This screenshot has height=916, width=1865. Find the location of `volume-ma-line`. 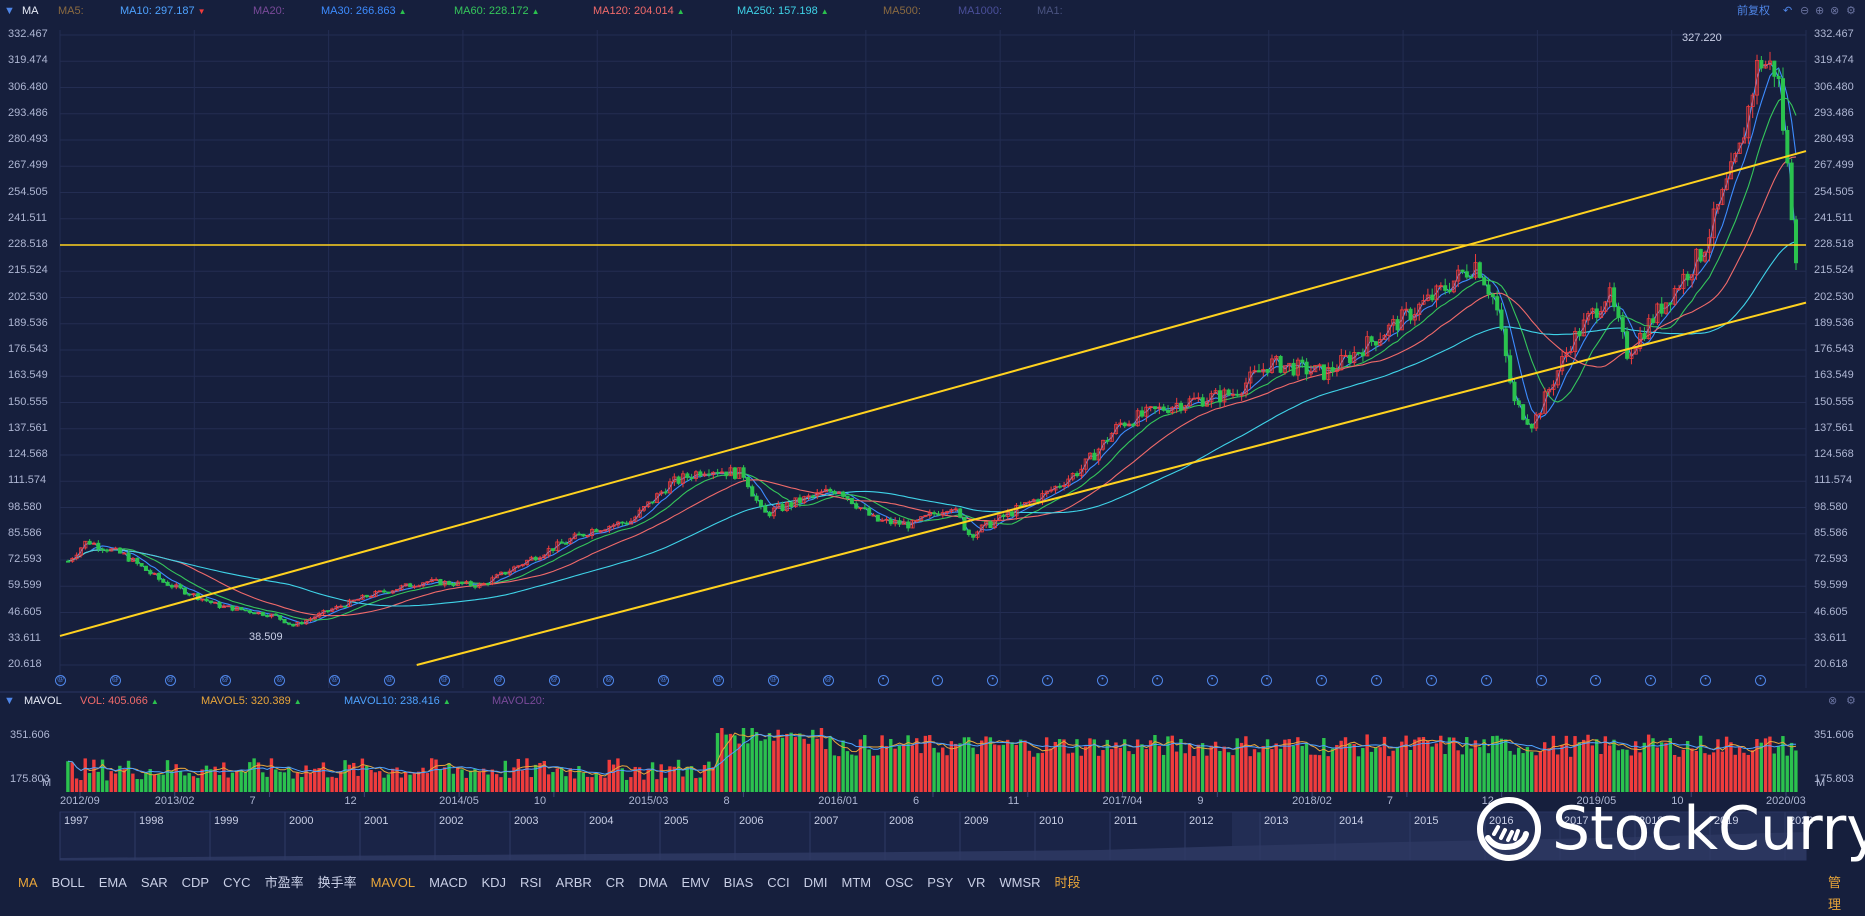

volume-ma-line is located at coordinates (932, 754).